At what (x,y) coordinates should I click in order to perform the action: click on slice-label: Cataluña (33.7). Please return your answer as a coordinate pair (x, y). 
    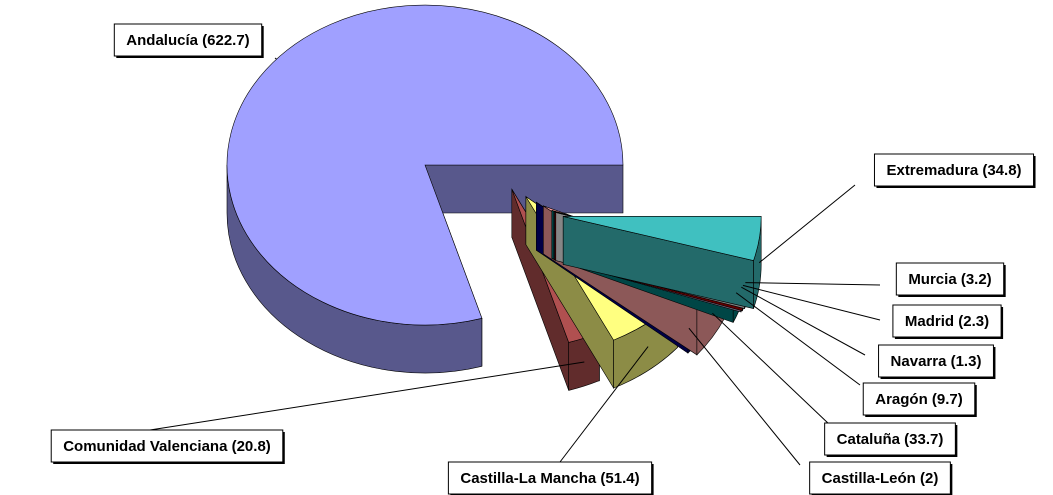
    Looking at the image, I should click on (890, 439).